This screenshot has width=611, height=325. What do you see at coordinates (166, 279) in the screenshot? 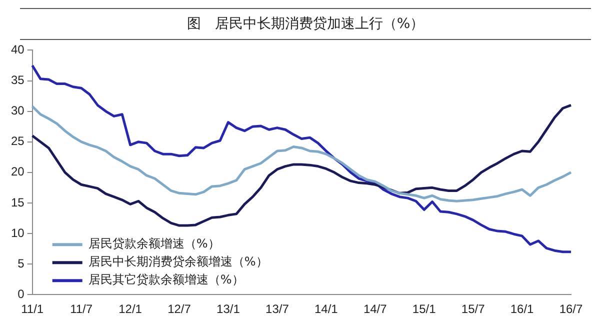
I see `legend-label: 居民其它贷款余额增速（%）` at bounding box center [166, 279].